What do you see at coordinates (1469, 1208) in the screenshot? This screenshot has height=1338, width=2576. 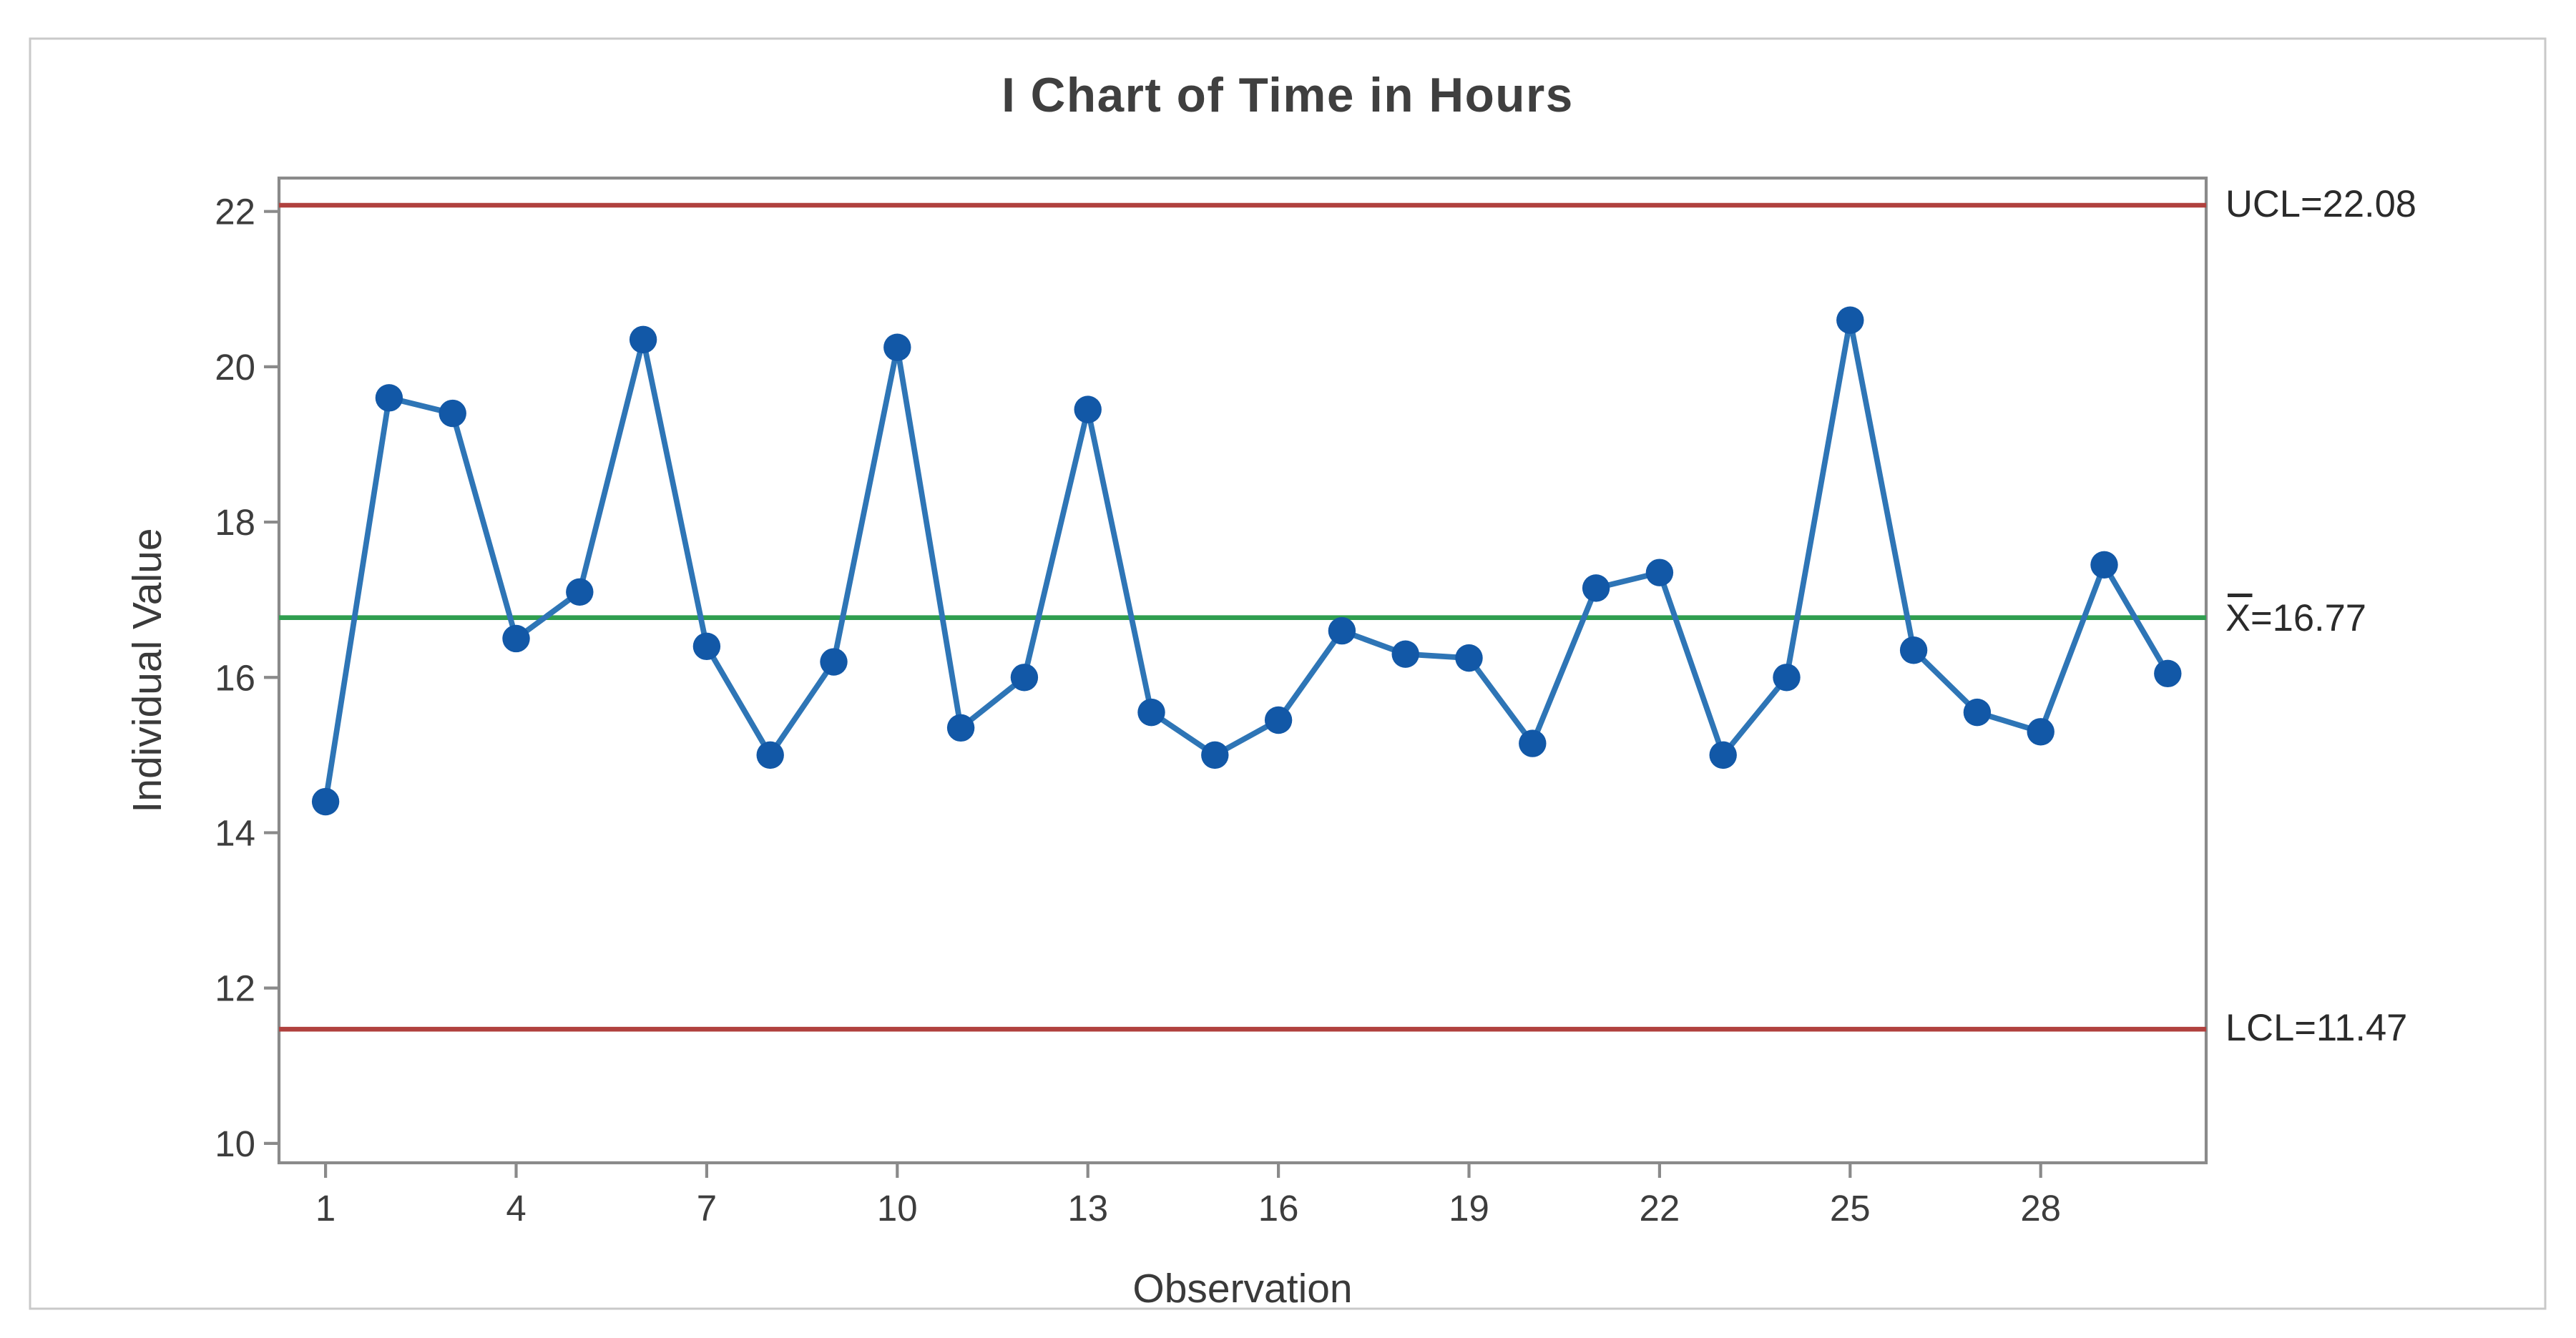 I see `x-tick-label: 19` at bounding box center [1469, 1208].